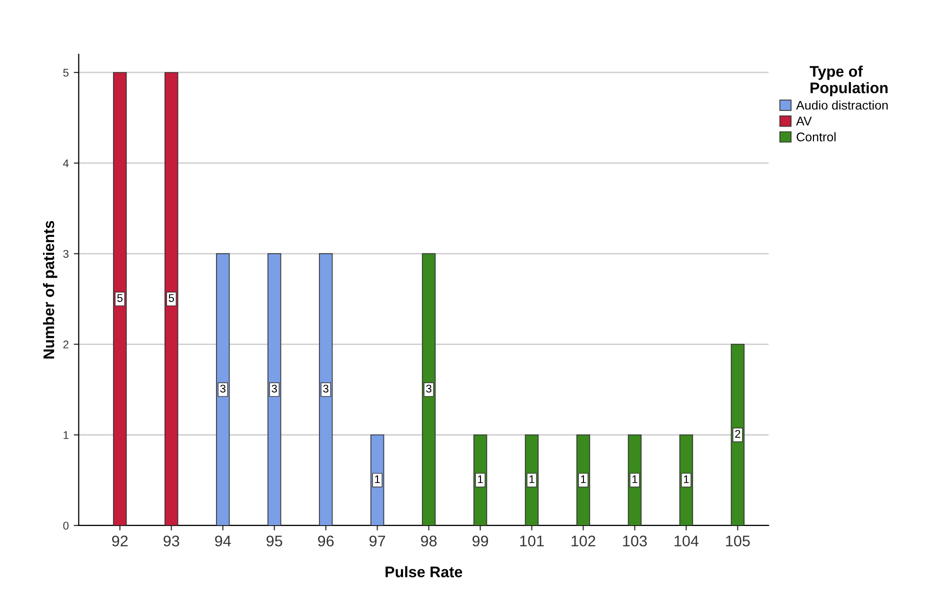 This screenshot has width=926, height=604. What do you see at coordinates (635, 541) in the screenshot?
I see `x-tick-label: 103` at bounding box center [635, 541].